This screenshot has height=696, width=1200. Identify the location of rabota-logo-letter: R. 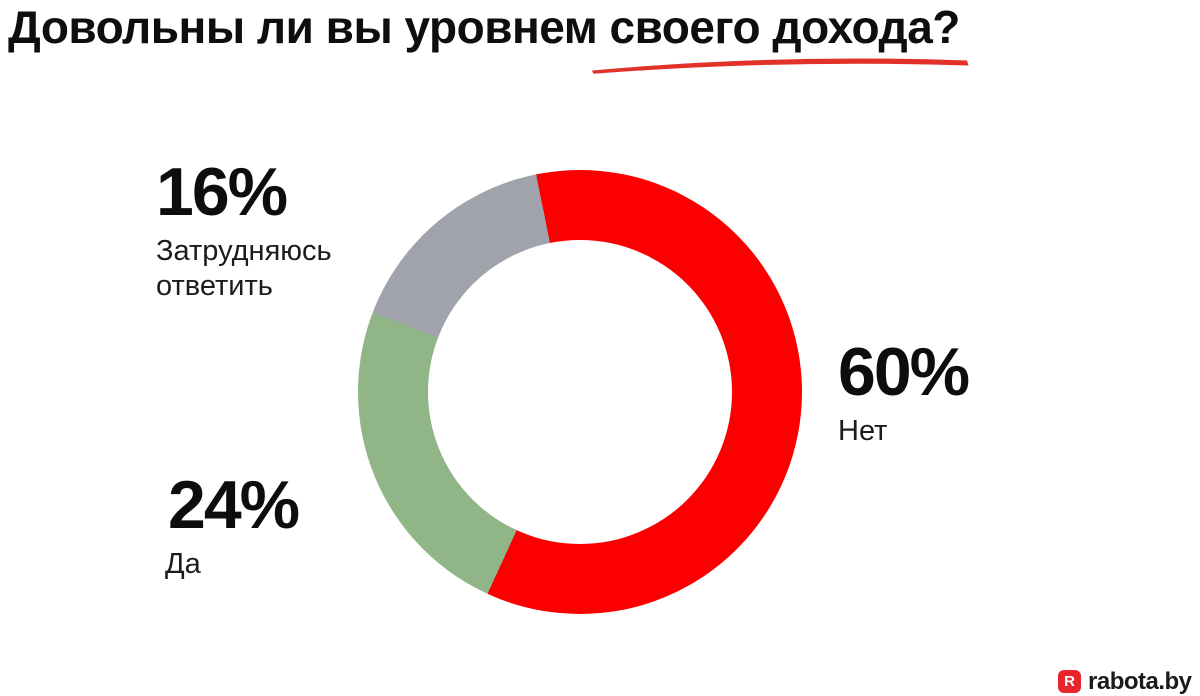
(1069, 681).